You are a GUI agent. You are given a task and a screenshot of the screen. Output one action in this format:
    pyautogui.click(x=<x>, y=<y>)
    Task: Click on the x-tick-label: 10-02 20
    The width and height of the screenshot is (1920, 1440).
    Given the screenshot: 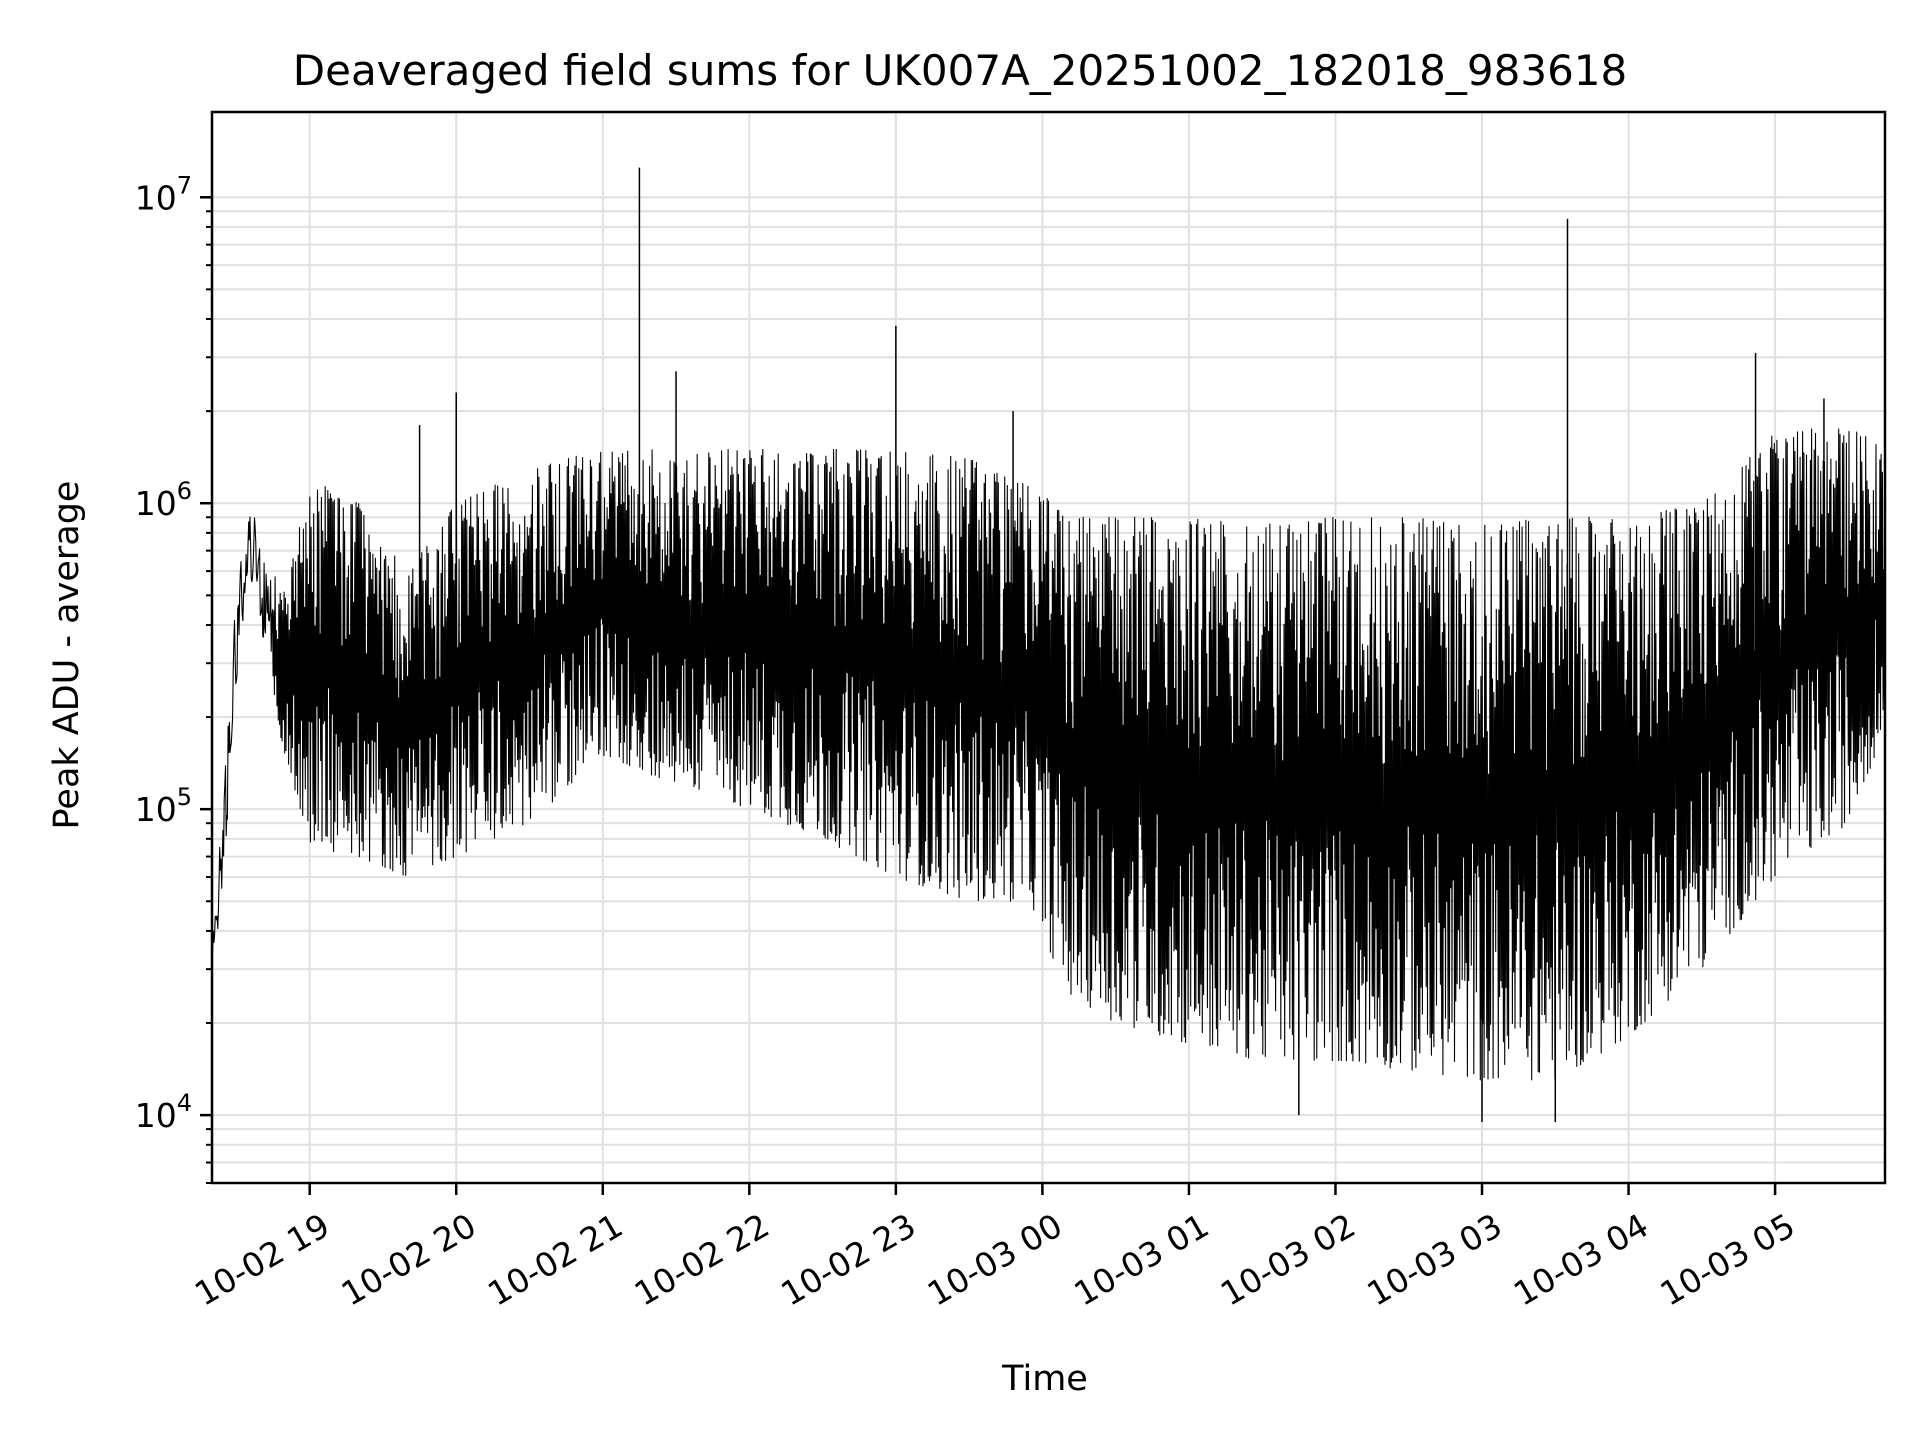 What is the action you would take?
    pyautogui.click(x=409, y=1260)
    